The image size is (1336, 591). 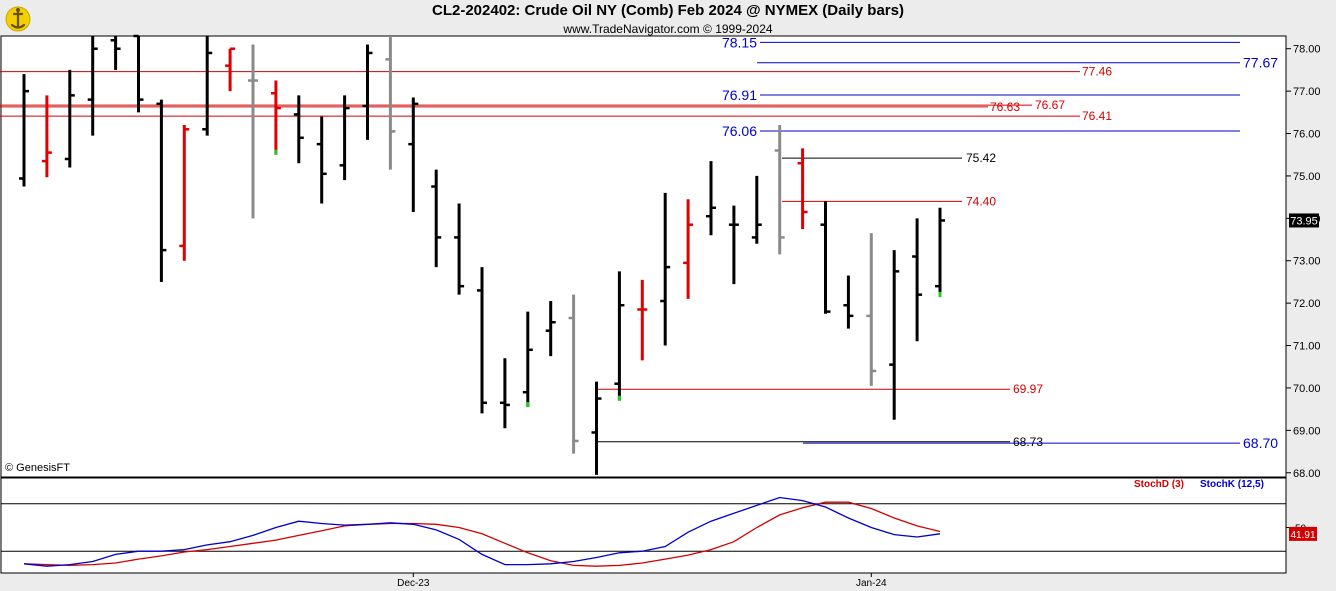 What do you see at coordinates (668, 29) in the screenshot?
I see `chart-subtitle: www.TradeNavigator.com © 1999-2024` at bounding box center [668, 29].